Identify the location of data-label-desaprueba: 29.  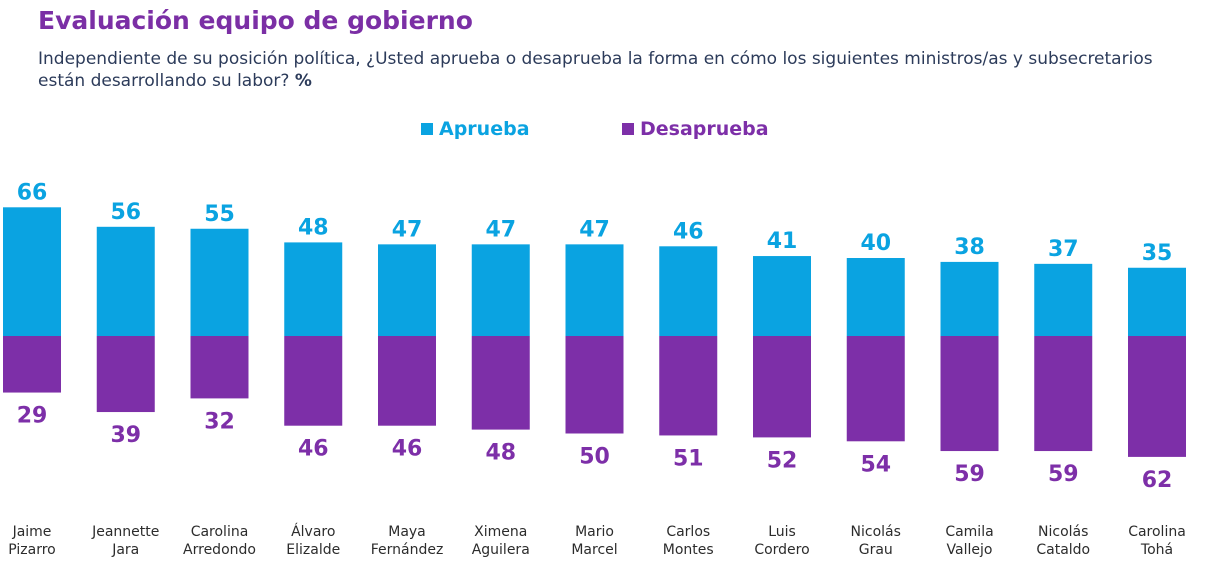
(32, 416).